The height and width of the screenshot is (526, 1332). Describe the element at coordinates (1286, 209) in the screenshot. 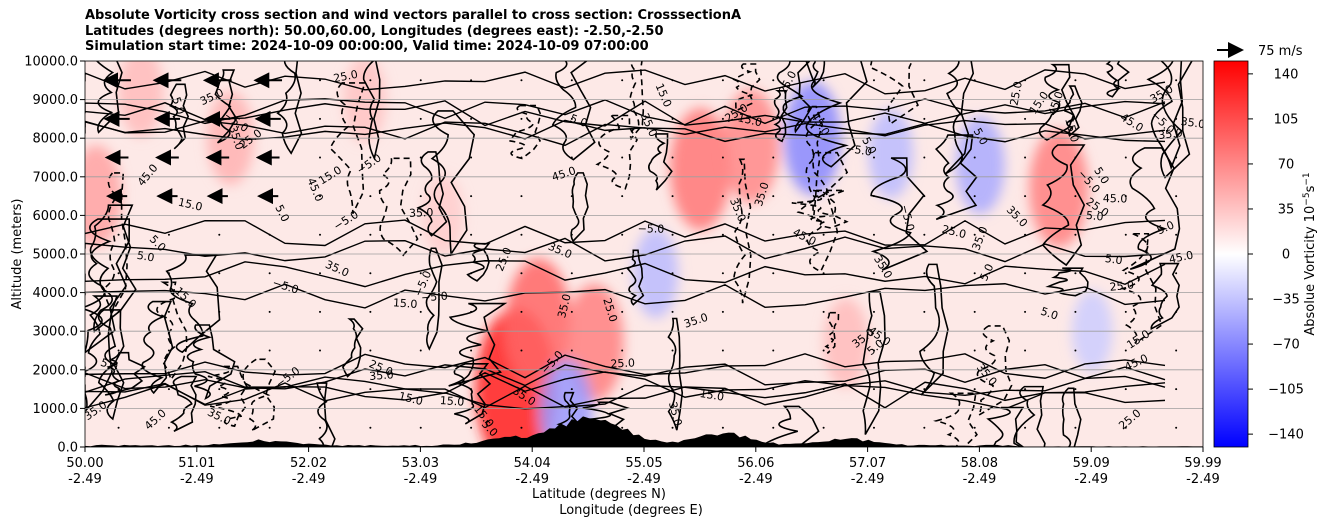

I see `colorbar-tick-label: 35` at that location.